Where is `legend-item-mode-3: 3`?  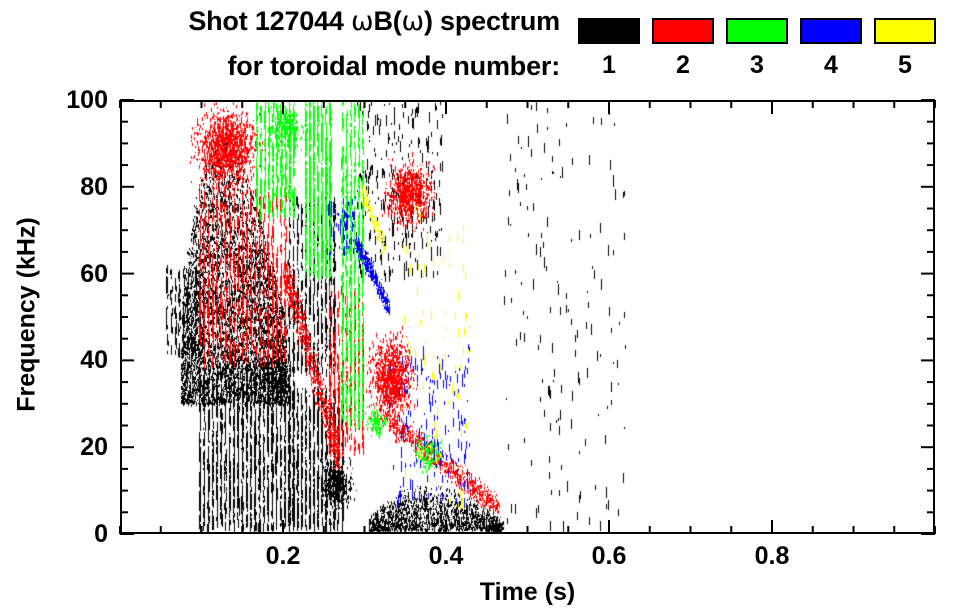
legend-item-mode-3: 3 is located at coordinates (758, 54).